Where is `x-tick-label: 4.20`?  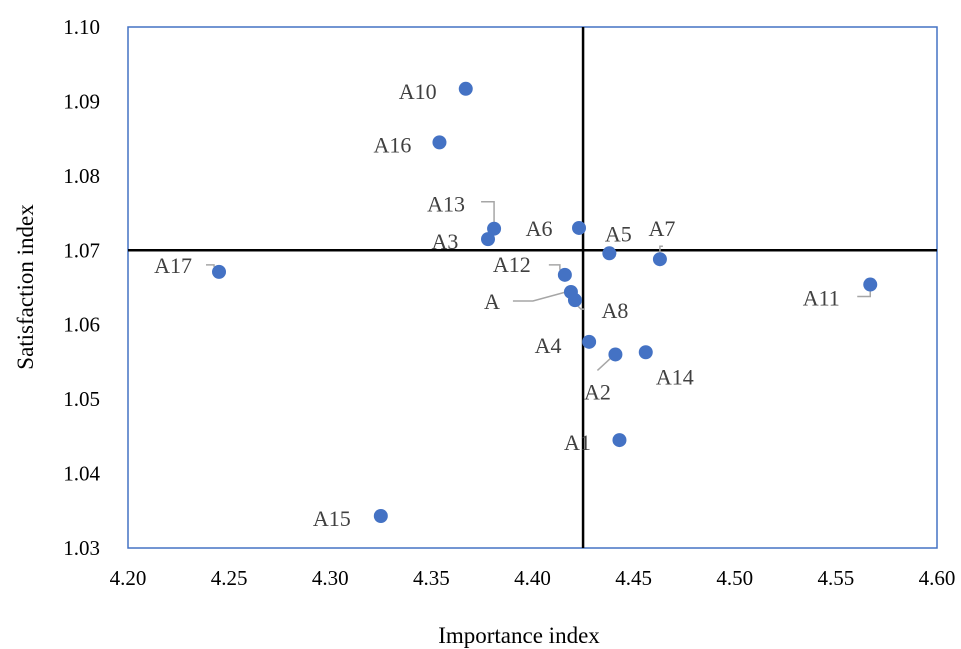
x-tick-label: 4.20 is located at coordinates (128, 578).